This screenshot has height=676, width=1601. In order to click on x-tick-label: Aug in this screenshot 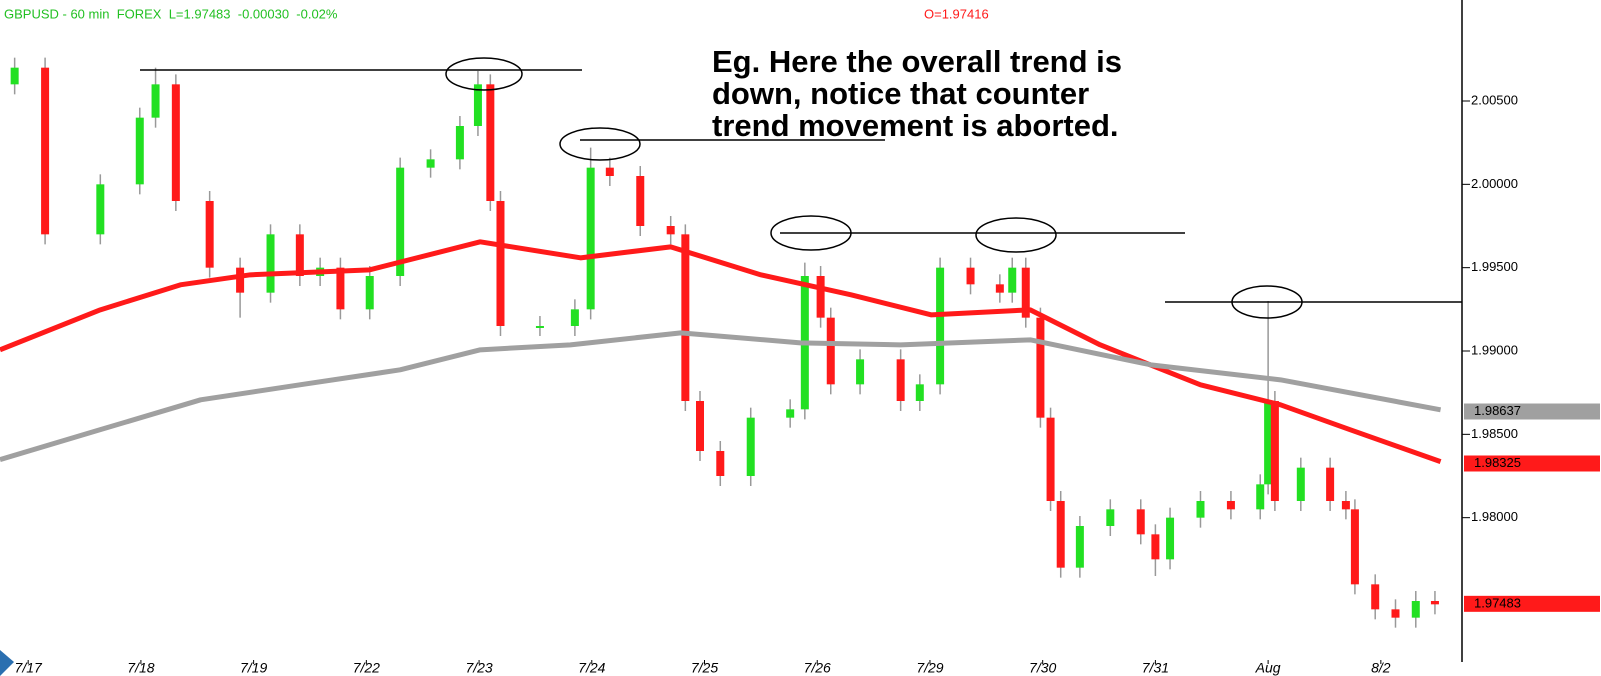, I will do `click(1268, 668)`.